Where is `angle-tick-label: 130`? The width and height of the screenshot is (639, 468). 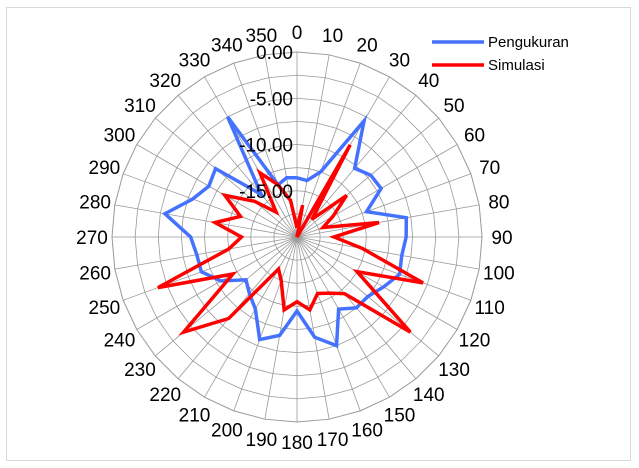
angle-tick-label: 130 is located at coordinates (454, 370).